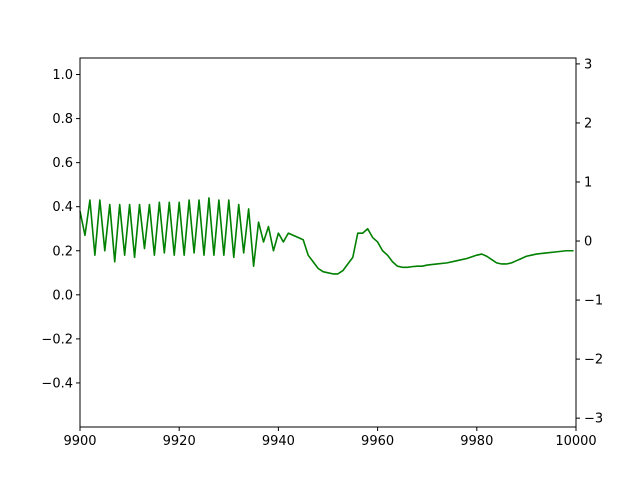  Describe the element at coordinates (575, 441) in the screenshot. I see `x-tick-label: 10000` at that location.